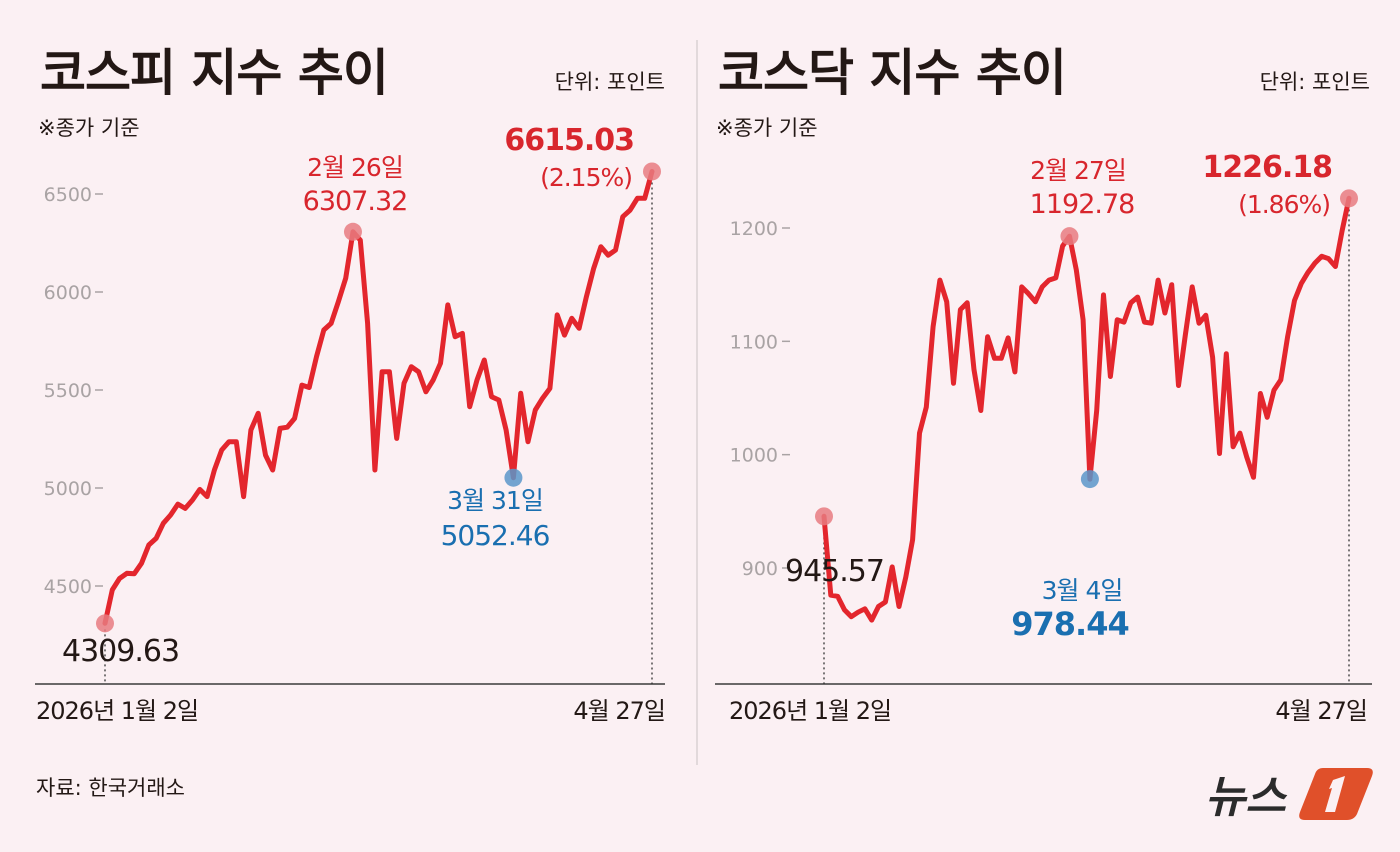  What do you see at coordinates (495, 500) in the screenshot?
I see `kospi-low-date: 3월 31일` at bounding box center [495, 500].